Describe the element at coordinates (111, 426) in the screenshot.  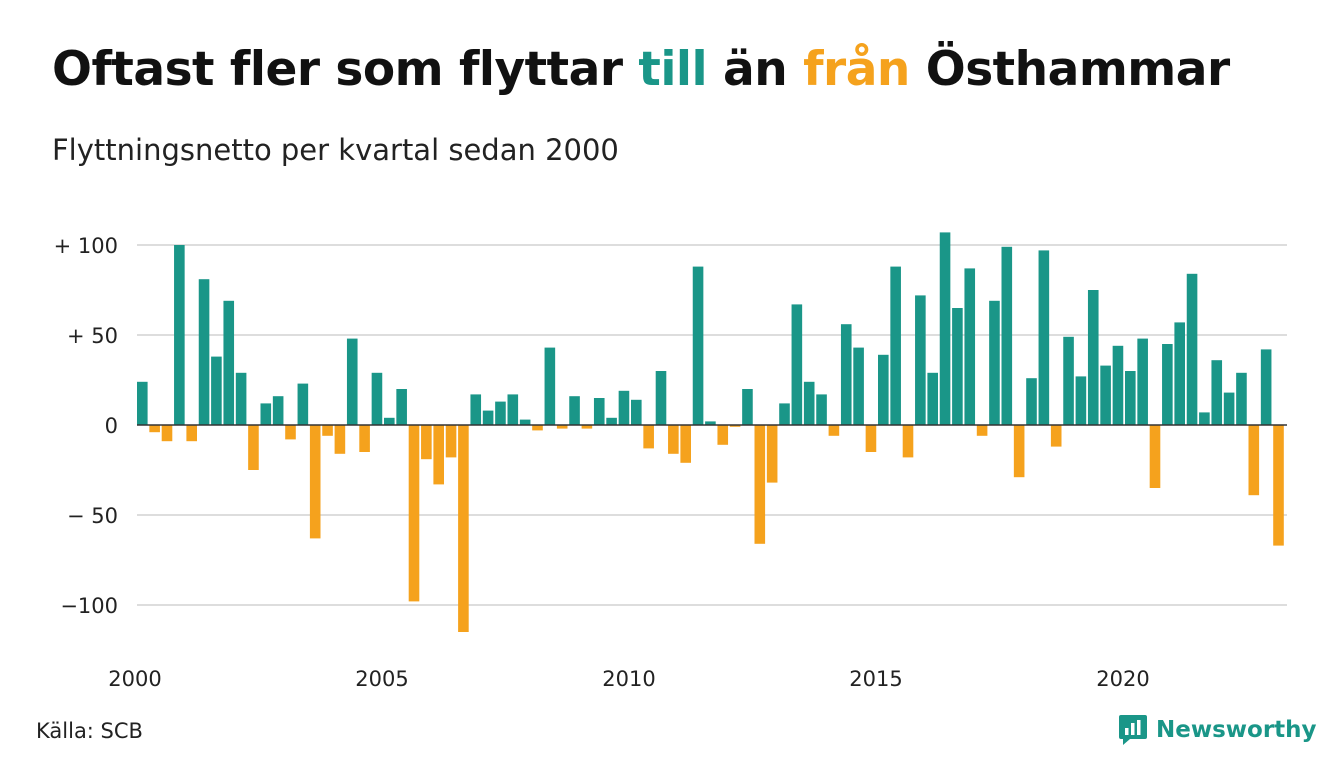
I see `y-tick-label-2: 0` at that location.